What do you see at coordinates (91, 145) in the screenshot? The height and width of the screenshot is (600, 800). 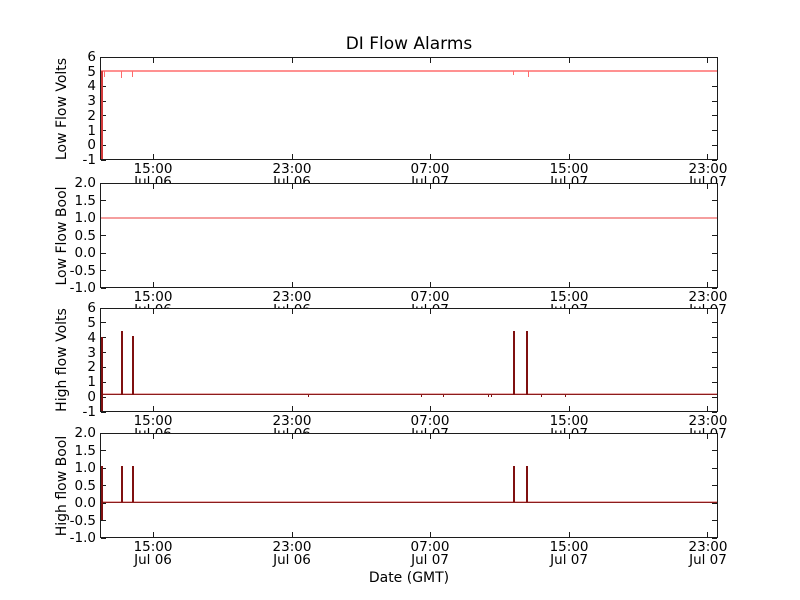 I see `y-tick-label: 0` at bounding box center [91, 145].